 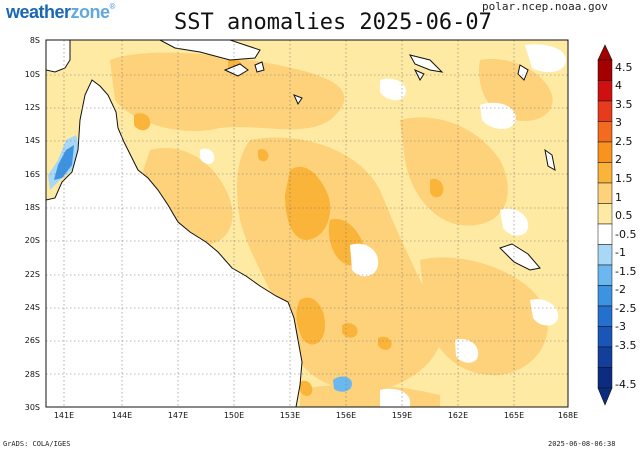 I want to click on lon-label: 153E, so click(x=290, y=415).